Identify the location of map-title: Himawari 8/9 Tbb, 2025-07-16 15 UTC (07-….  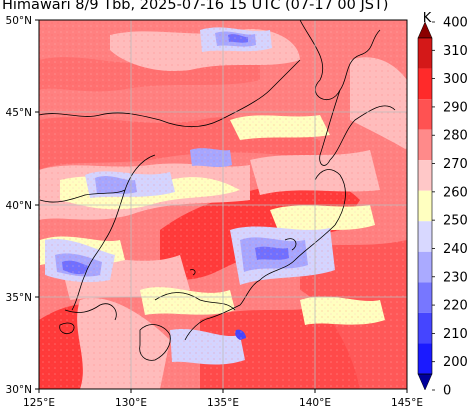
(195, 6).